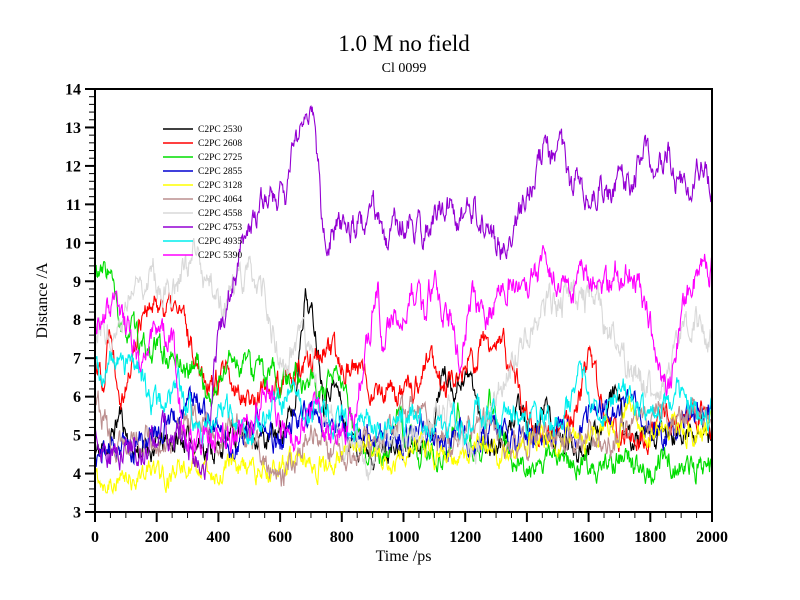 This screenshot has height=600, width=800. What do you see at coordinates (73, 302) in the screenshot?
I see `y-tick-labels: 3 4 5 6 7 8 9 10 11 12 13 14` at bounding box center [73, 302].